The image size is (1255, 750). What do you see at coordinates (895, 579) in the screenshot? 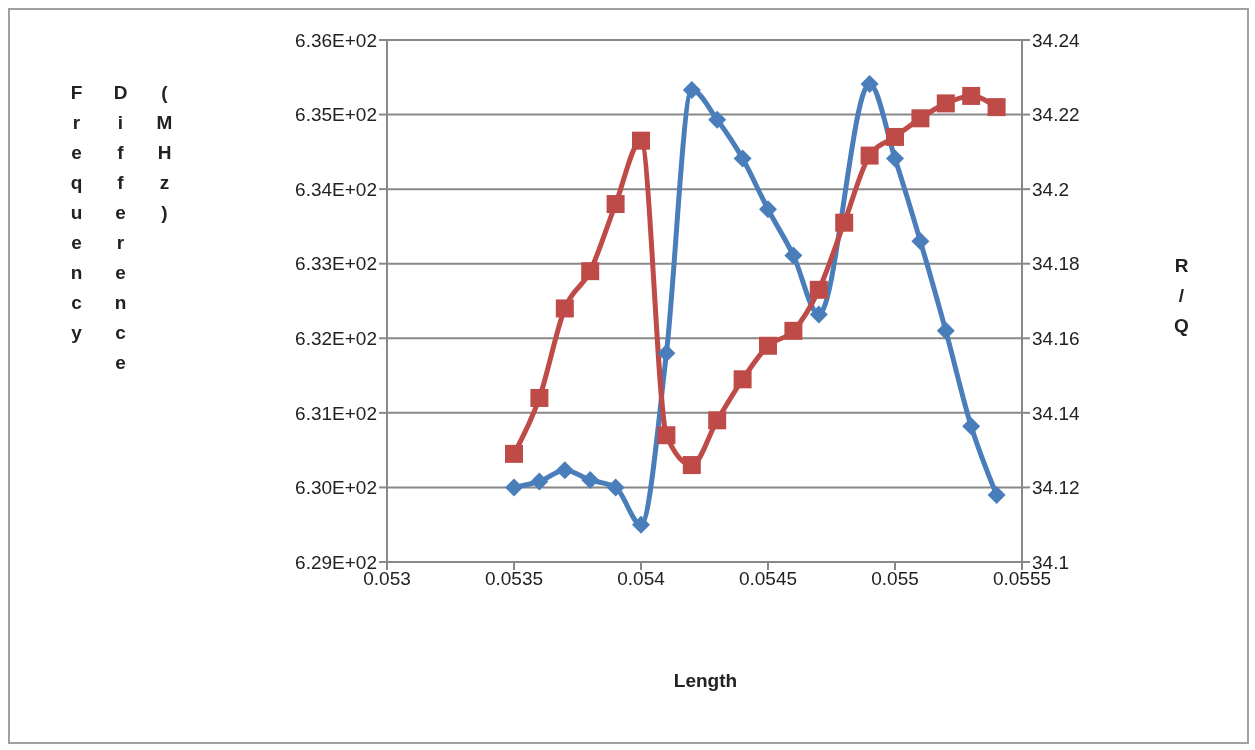
I see `x-tick-label: 0.055` at bounding box center [895, 579].